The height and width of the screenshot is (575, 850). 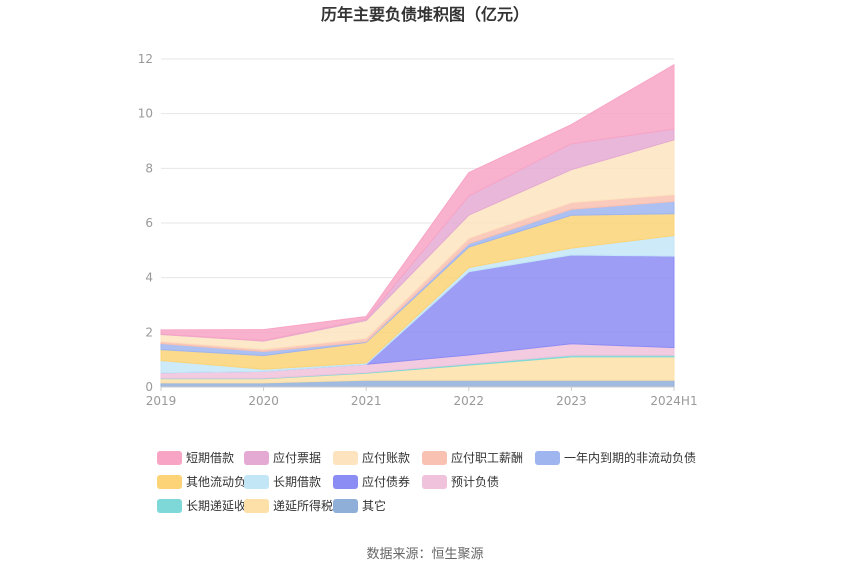 I want to click on legend-item: 应付票据, so click(x=282, y=457).